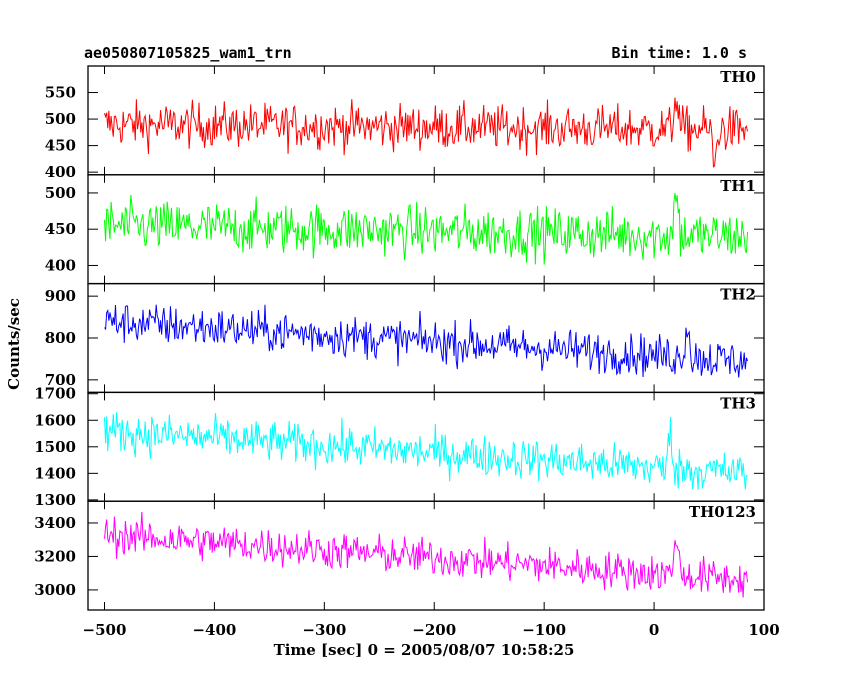 The height and width of the screenshot is (684, 850). What do you see at coordinates (60, 296) in the screenshot?
I see `y-tick-label: 900` at bounding box center [60, 296].